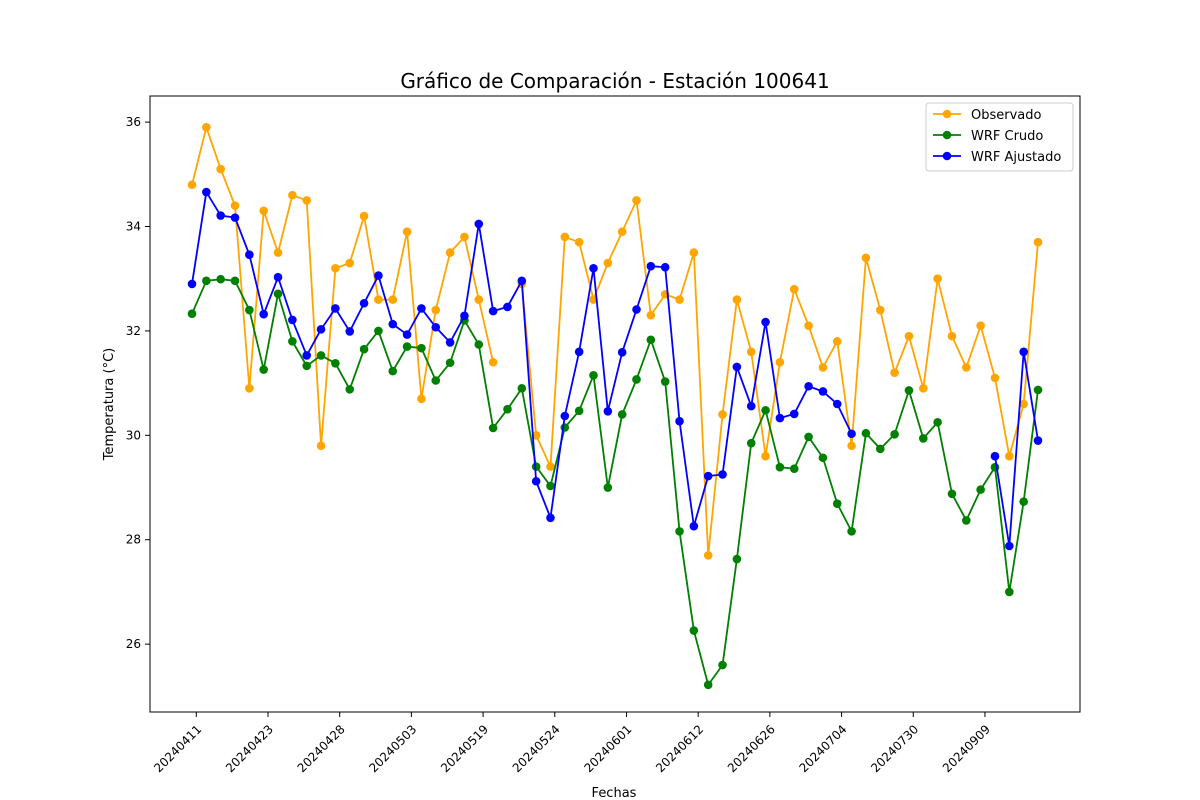 This screenshot has height=800, width=1200. Describe the element at coordinates (133, 227) in the screenshot. I see `y-tick-label: 34` at that location.